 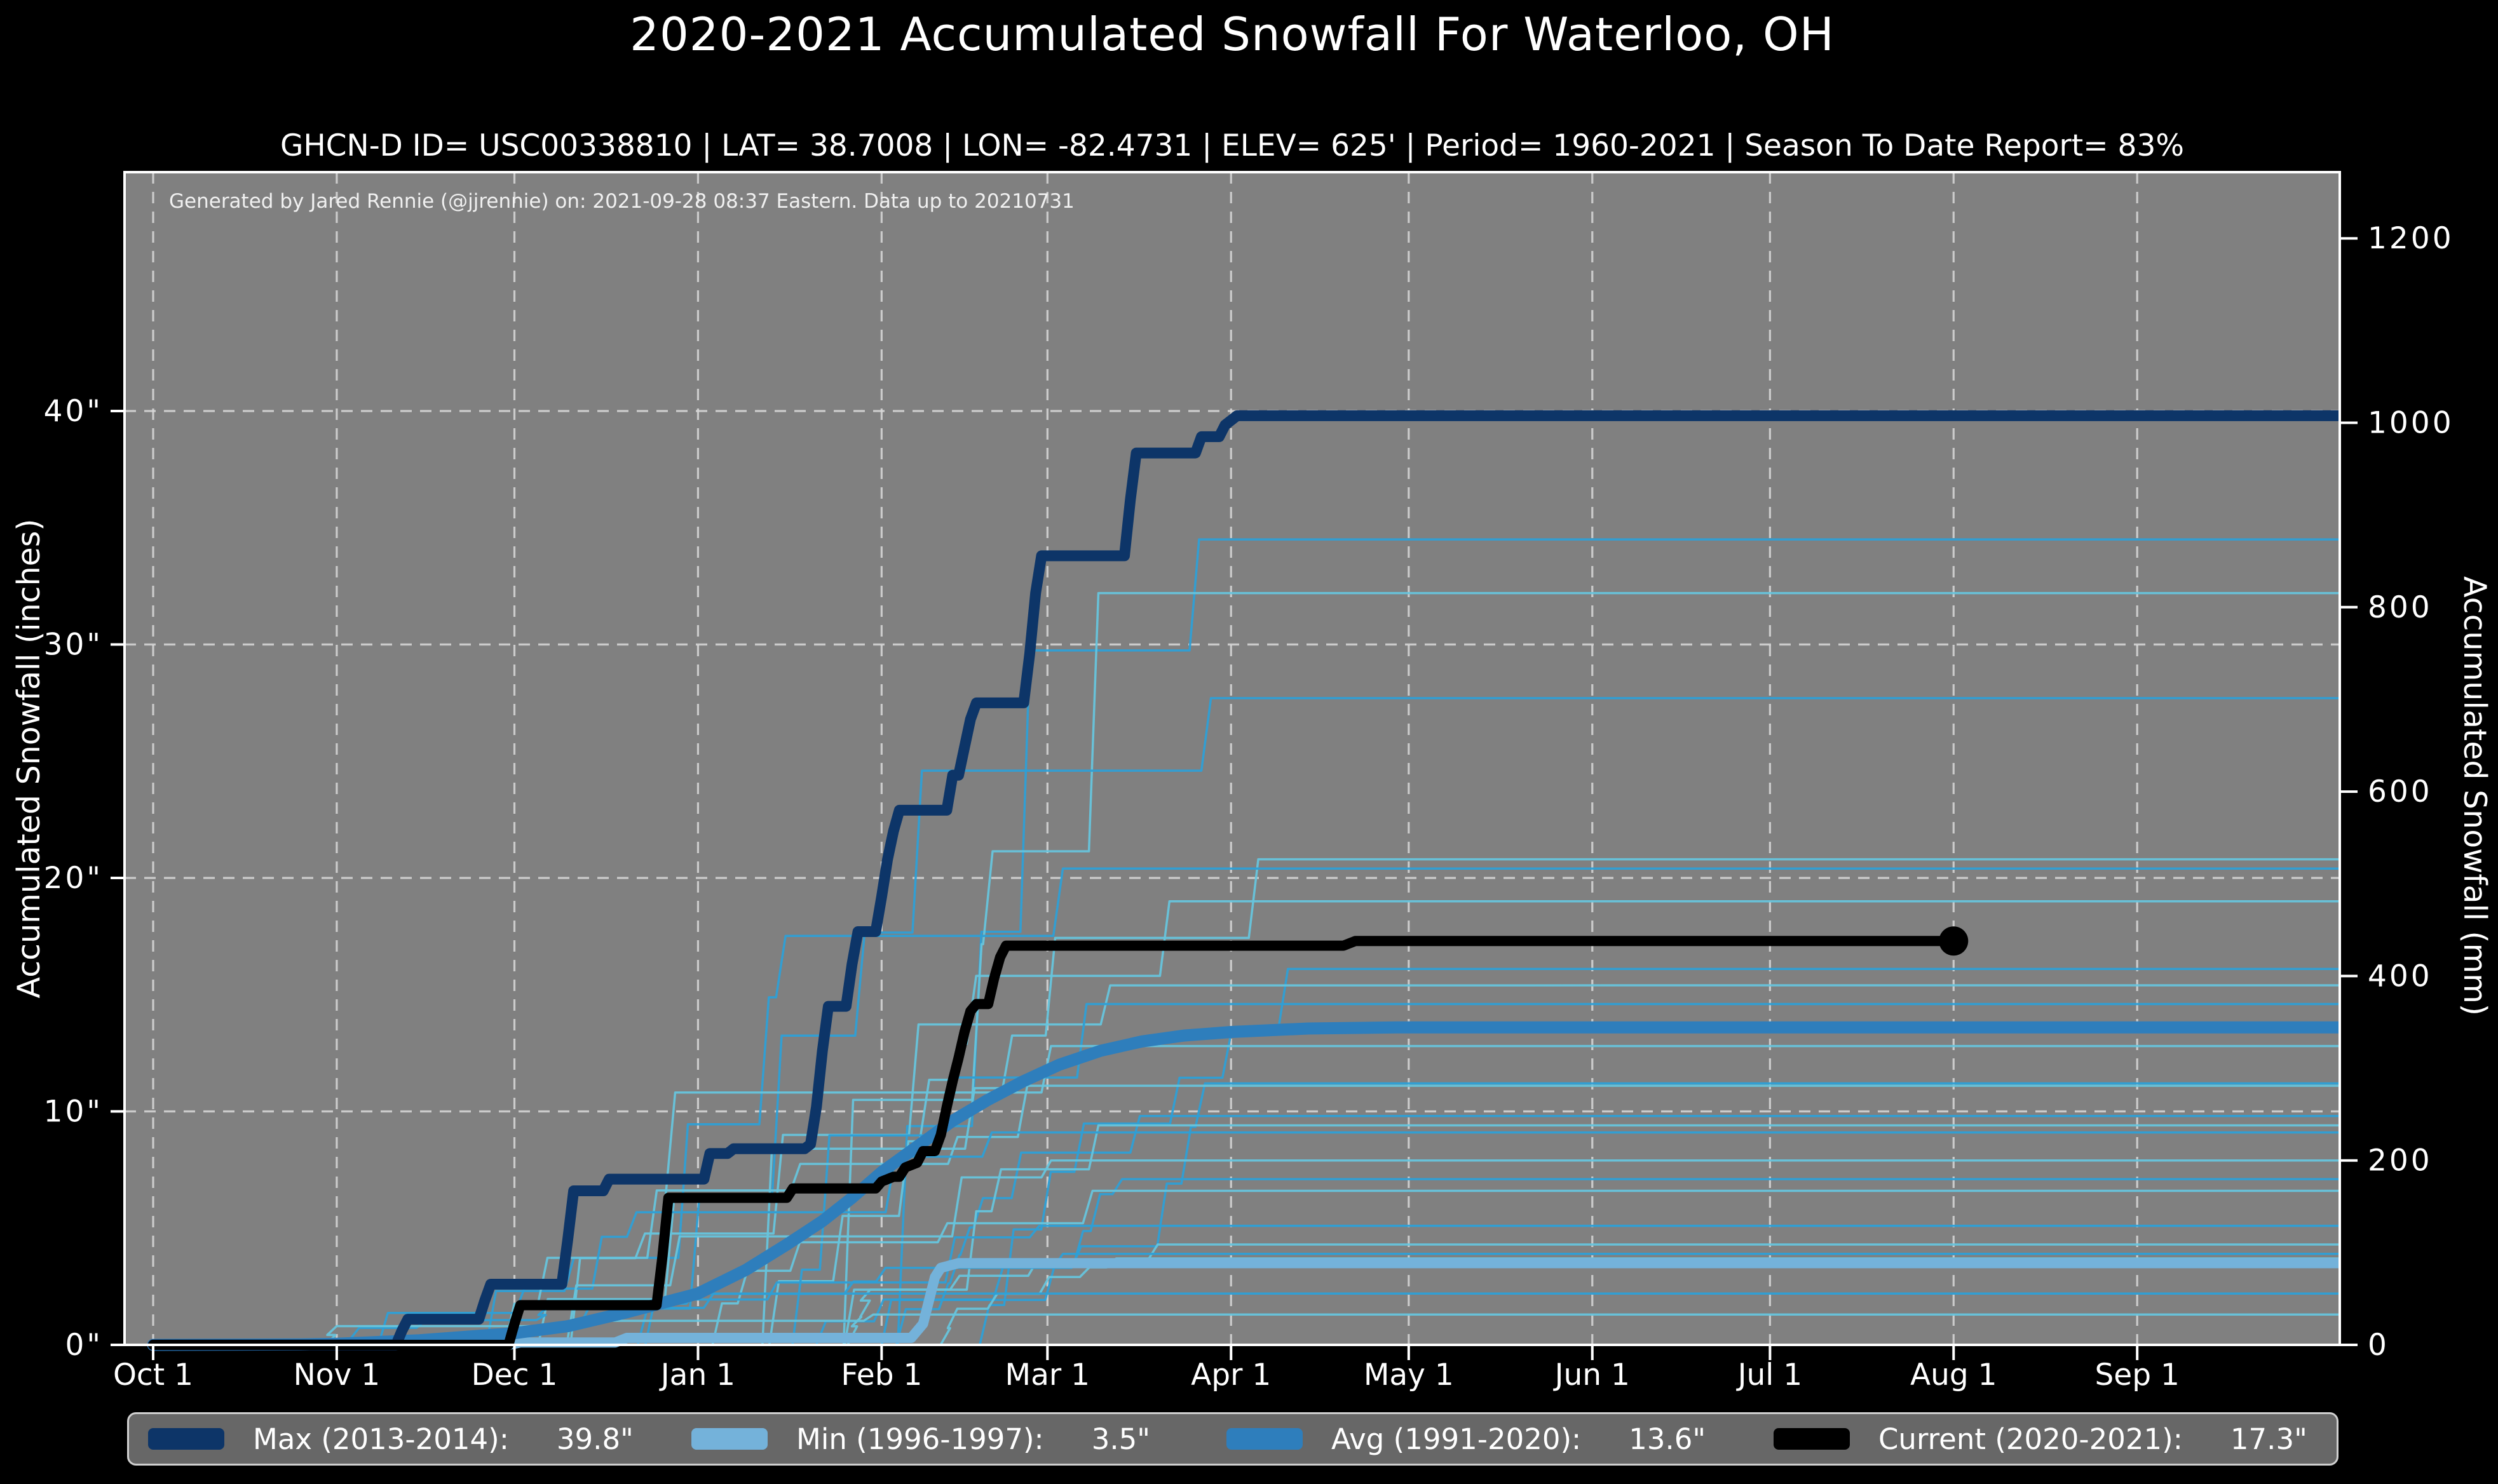 I want to click on legend-entry-avg: Avg (1991-2020): 13.6", so click(x=1466, y=1439).